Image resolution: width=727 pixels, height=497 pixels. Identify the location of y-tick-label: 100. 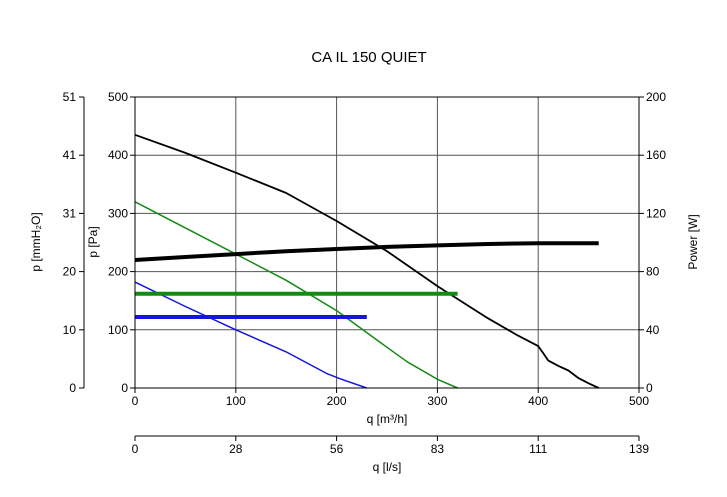
(118, 330).